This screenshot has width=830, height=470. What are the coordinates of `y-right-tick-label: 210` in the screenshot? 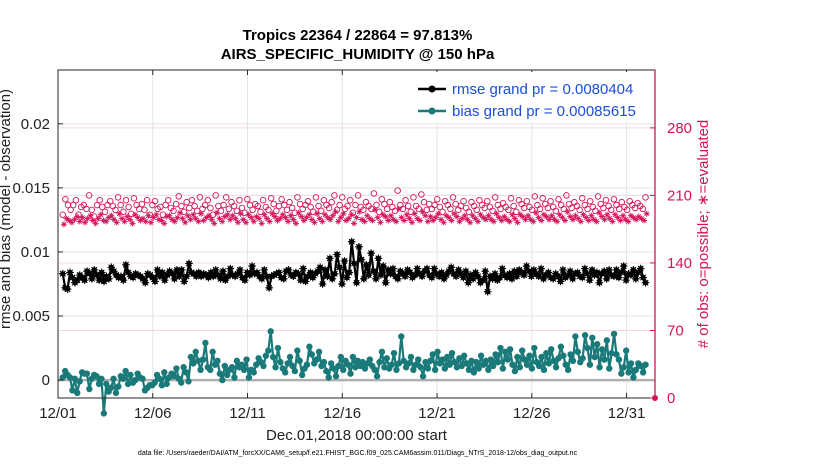 It's located at (679, 195).